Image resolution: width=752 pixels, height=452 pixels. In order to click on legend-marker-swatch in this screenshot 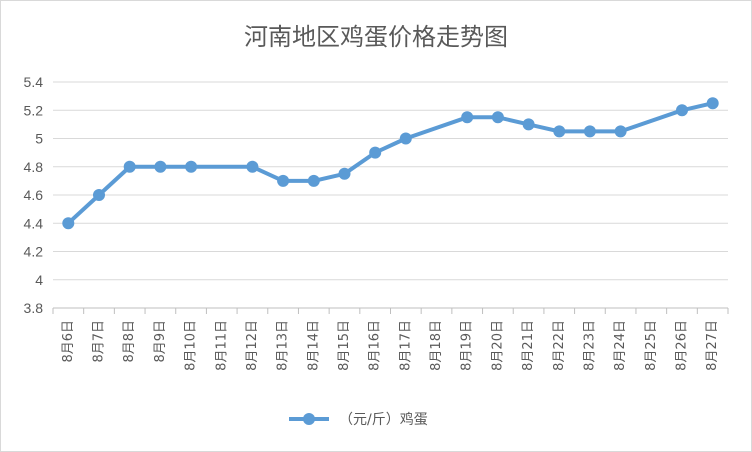, I will do `click(309, 419)`.